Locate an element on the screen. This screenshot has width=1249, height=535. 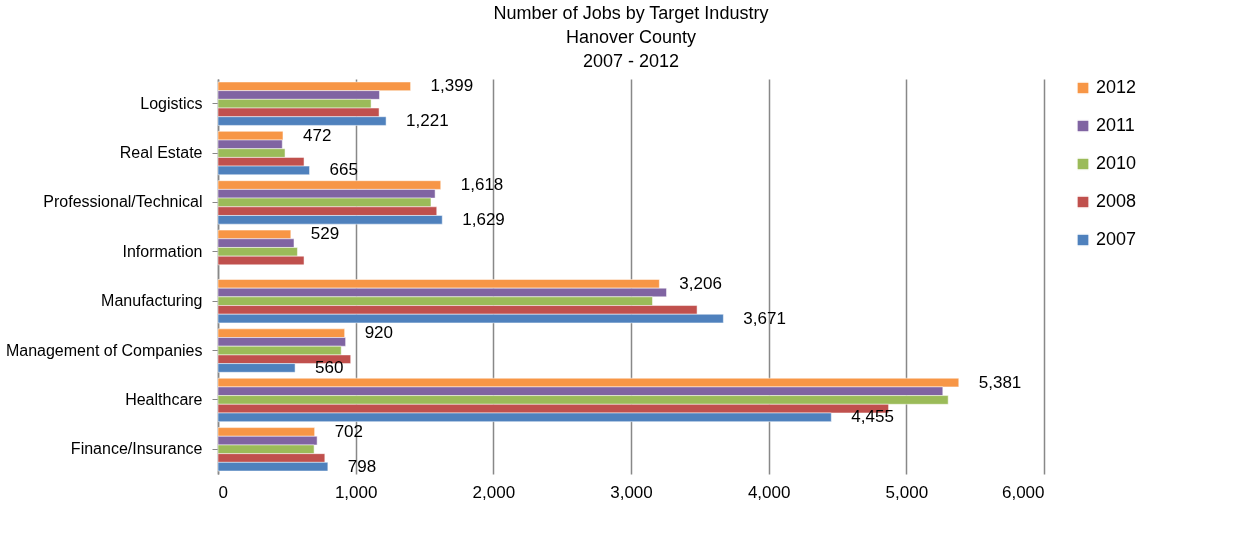
data-label: 798 is located at coordinates (362, 466).